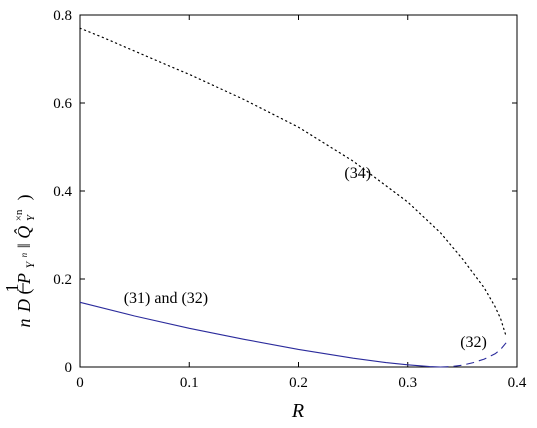 The width and height of the screenshot is (537, 428). I want to click on annotation-label: (32), so click(473, 342).